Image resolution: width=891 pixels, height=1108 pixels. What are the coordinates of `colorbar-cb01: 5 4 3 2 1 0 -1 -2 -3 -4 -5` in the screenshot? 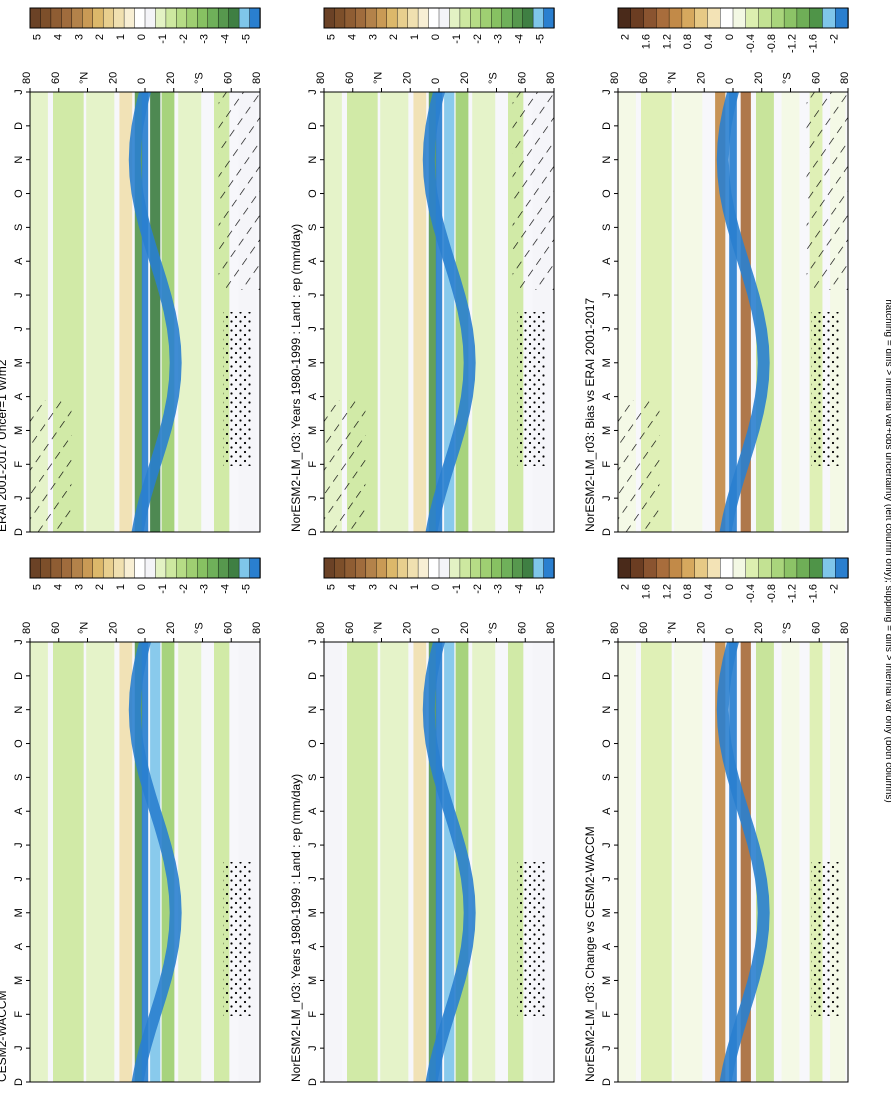 It's located at (439, 575).